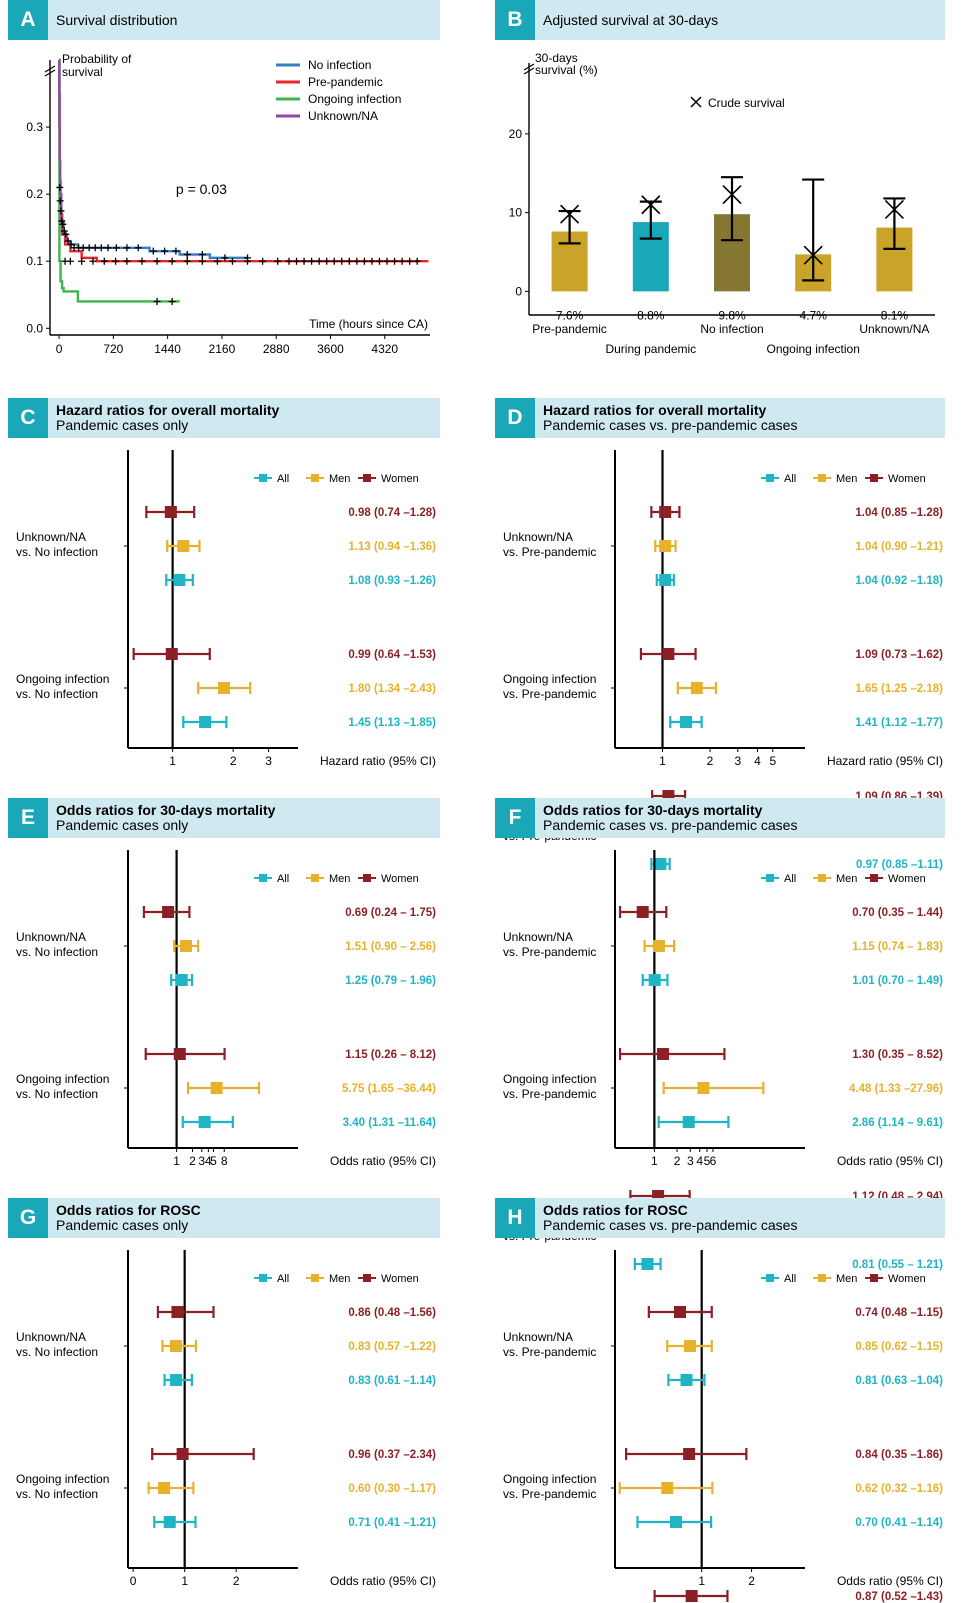 The image size is (963, 1603). What do you see at coordinates (518, 291) in the screenshot?
I see `y-tick-label: 0` at bounding box center [518, 291].